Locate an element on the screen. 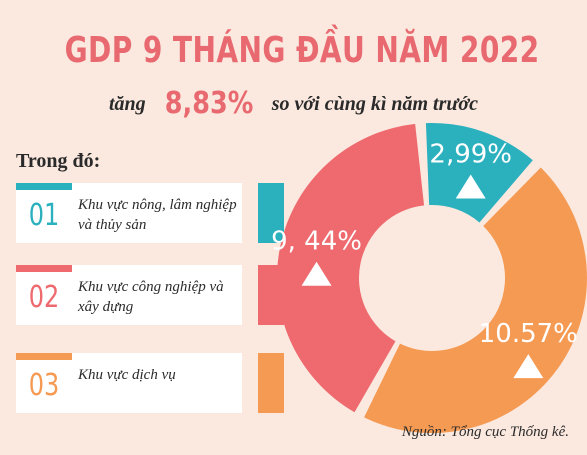 Image resolution: width=587 pixels, height=455 pixels. subtitle-suffix: so với cùng kì năm trước is located at coordinates (374, 104).